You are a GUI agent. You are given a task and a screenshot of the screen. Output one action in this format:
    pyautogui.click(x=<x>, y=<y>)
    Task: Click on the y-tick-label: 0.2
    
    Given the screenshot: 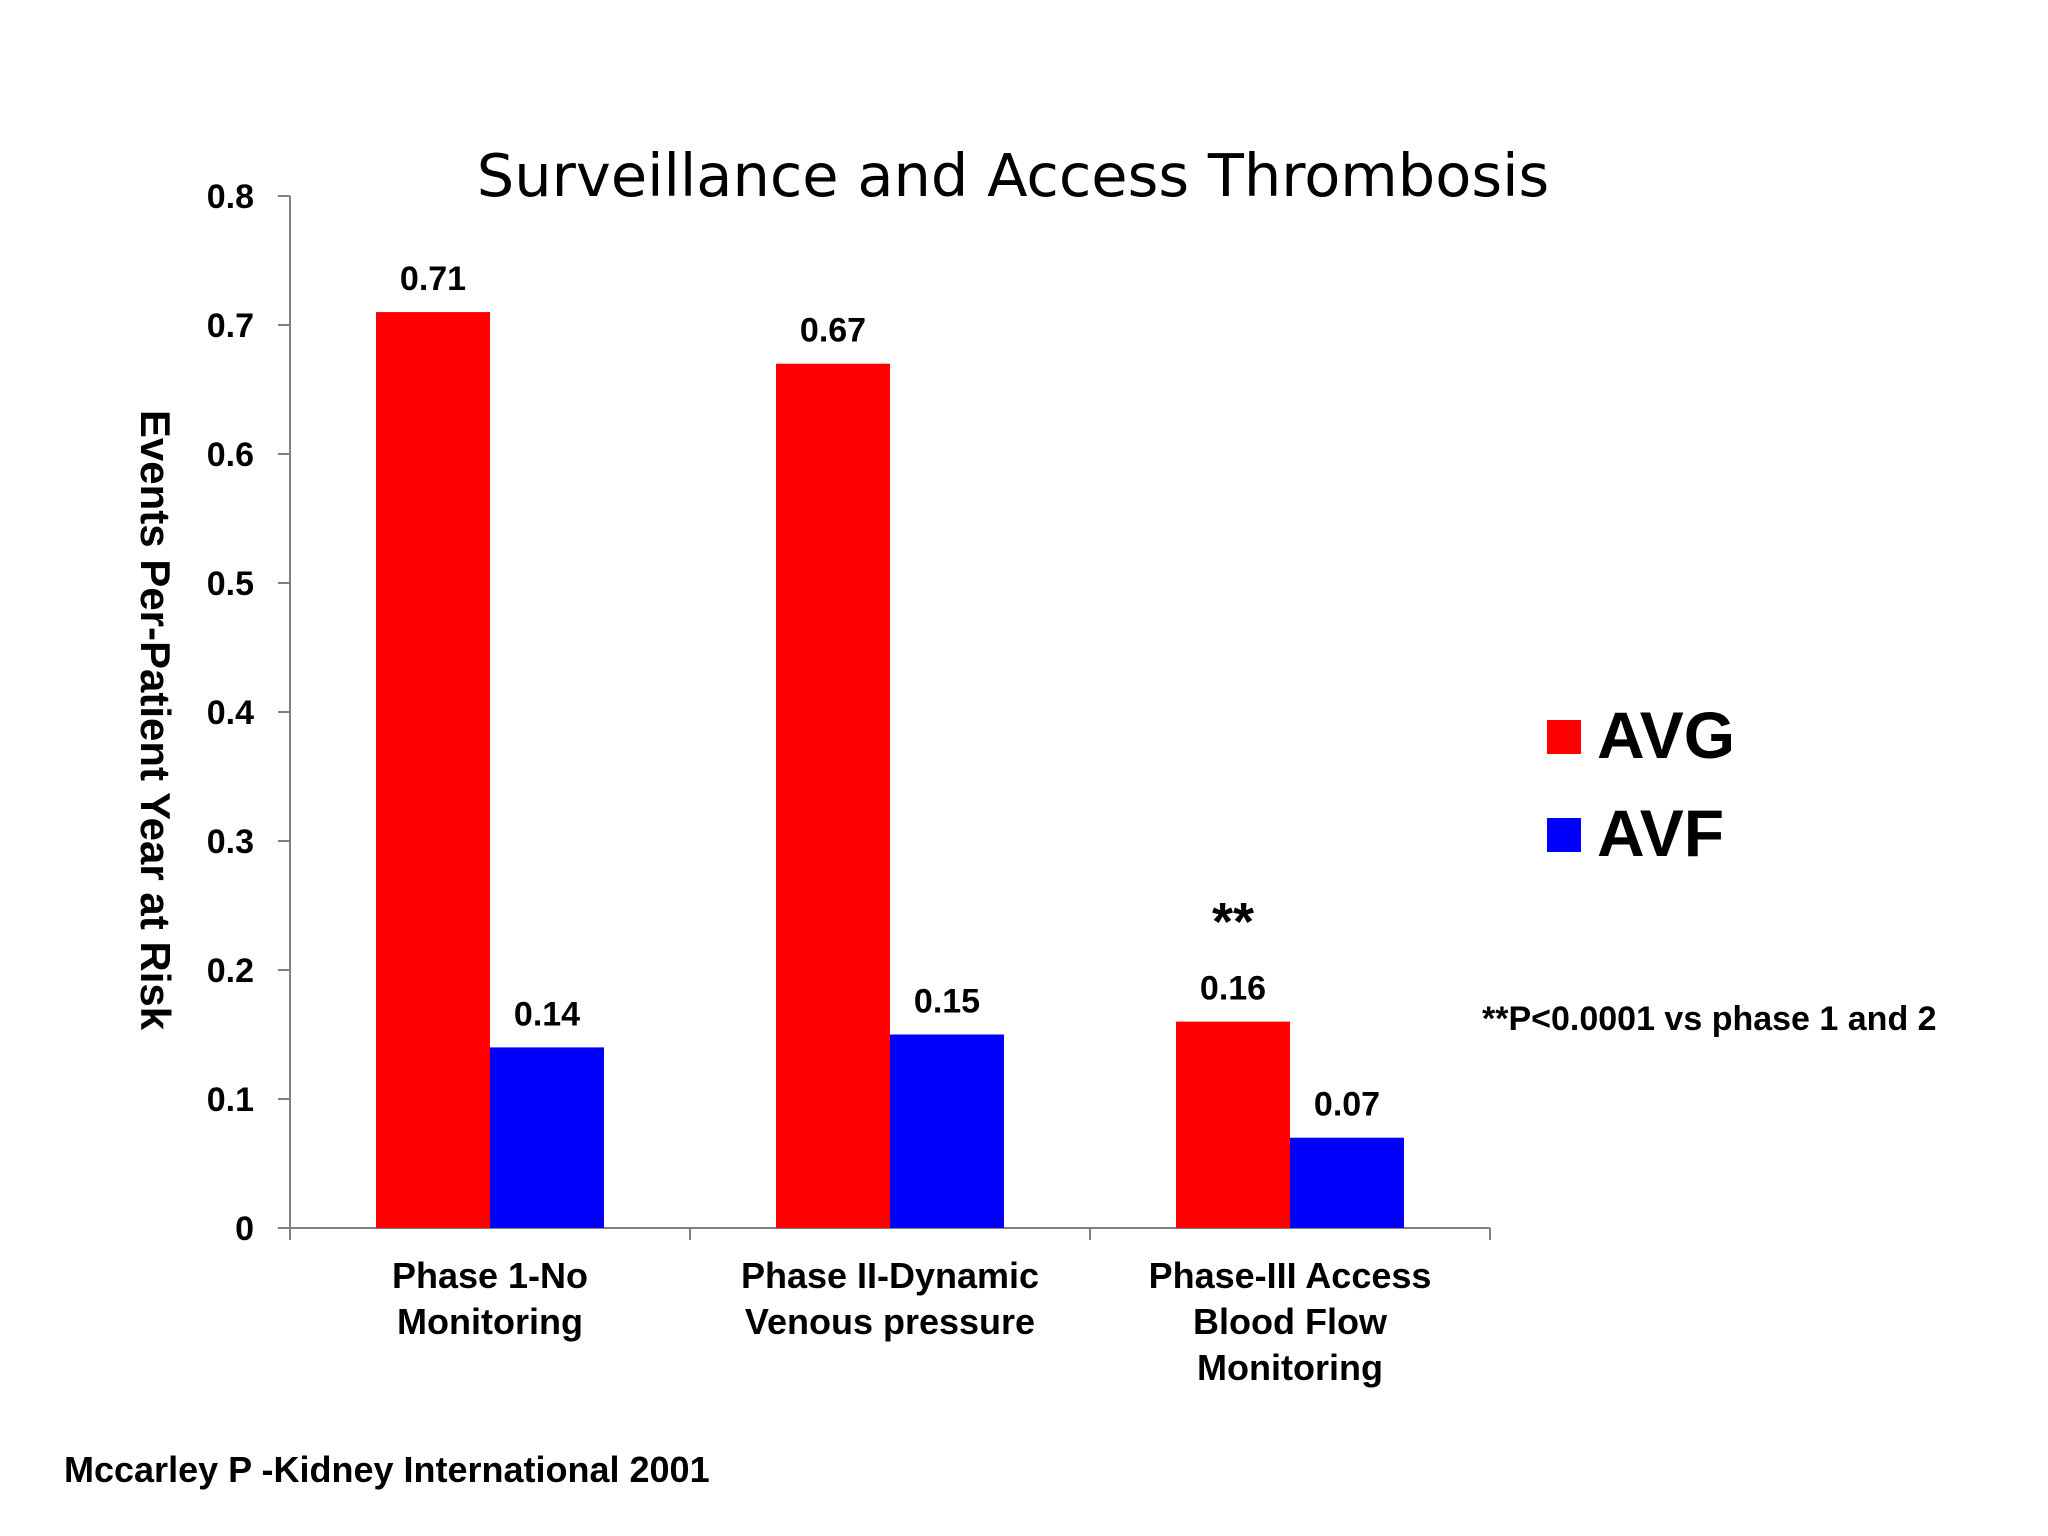 What is the action you would take?
    pyautogui.click(x=230, y=971)
    